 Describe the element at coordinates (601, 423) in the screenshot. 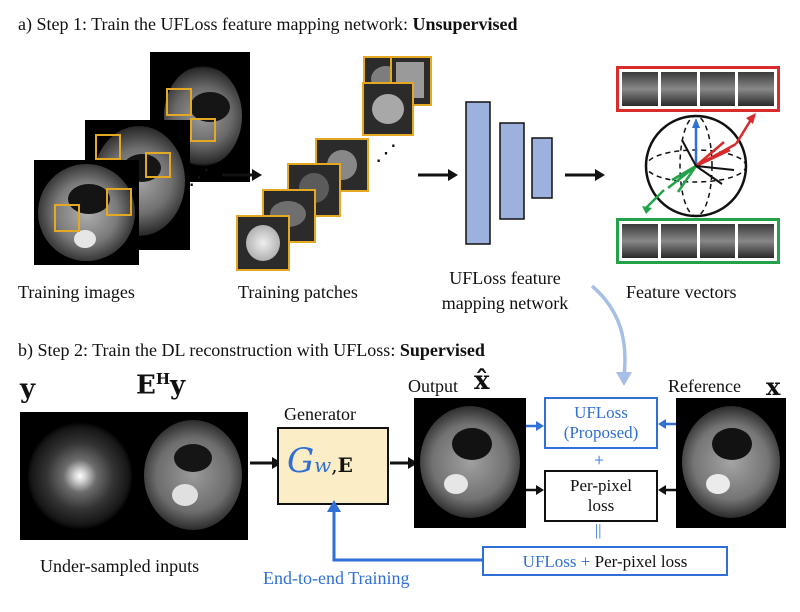

I see `ufloss-box: UFLoss (Proposed)` at that location.